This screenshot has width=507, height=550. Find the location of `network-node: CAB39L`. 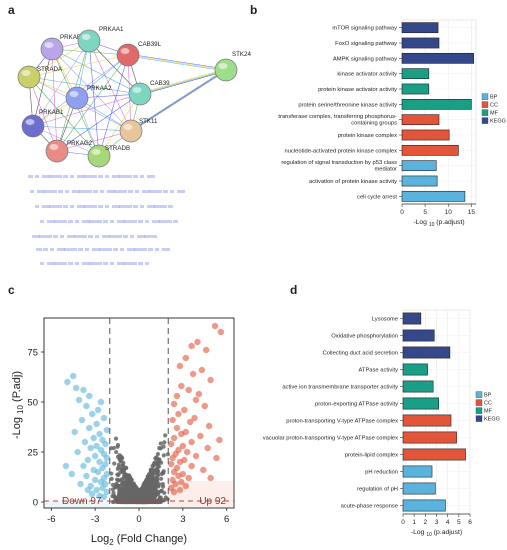

network-node: CAB39L is located at coordinates (139, 54).